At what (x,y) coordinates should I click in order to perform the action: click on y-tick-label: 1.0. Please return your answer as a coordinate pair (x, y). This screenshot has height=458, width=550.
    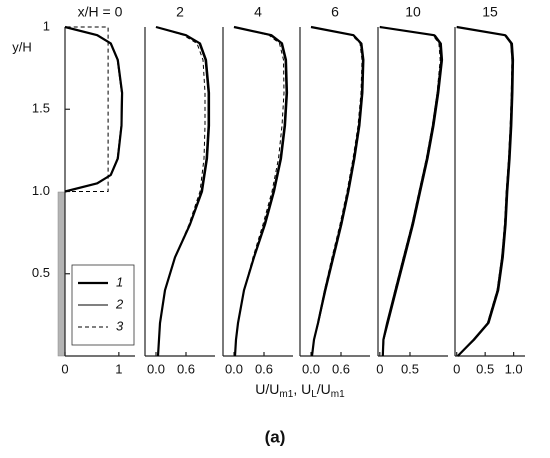
    Looking at the image, I should click on (41, 190).